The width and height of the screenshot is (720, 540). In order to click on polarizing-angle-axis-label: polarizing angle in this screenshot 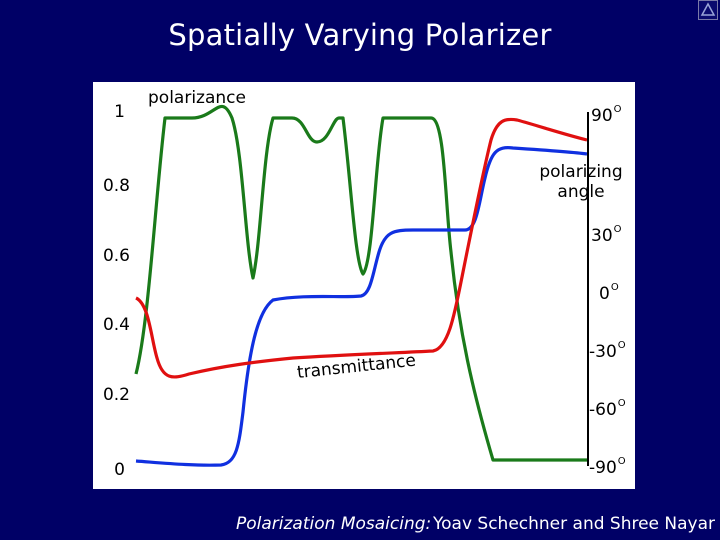, I will do `click(581, 182)`.